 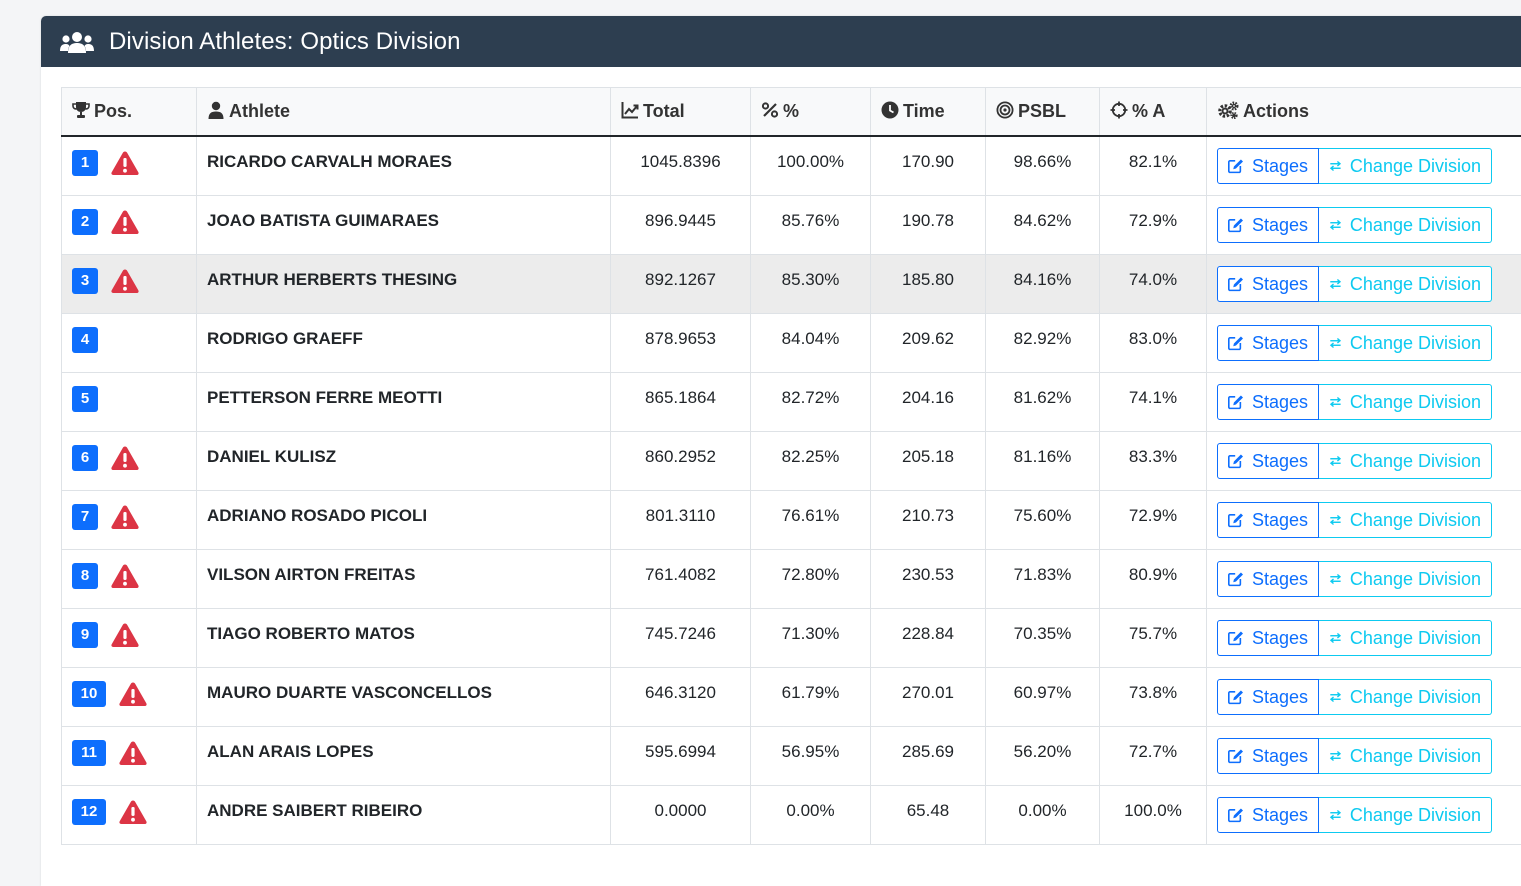 I want to click on column-header-time: Time, so click(x=928, y=112).